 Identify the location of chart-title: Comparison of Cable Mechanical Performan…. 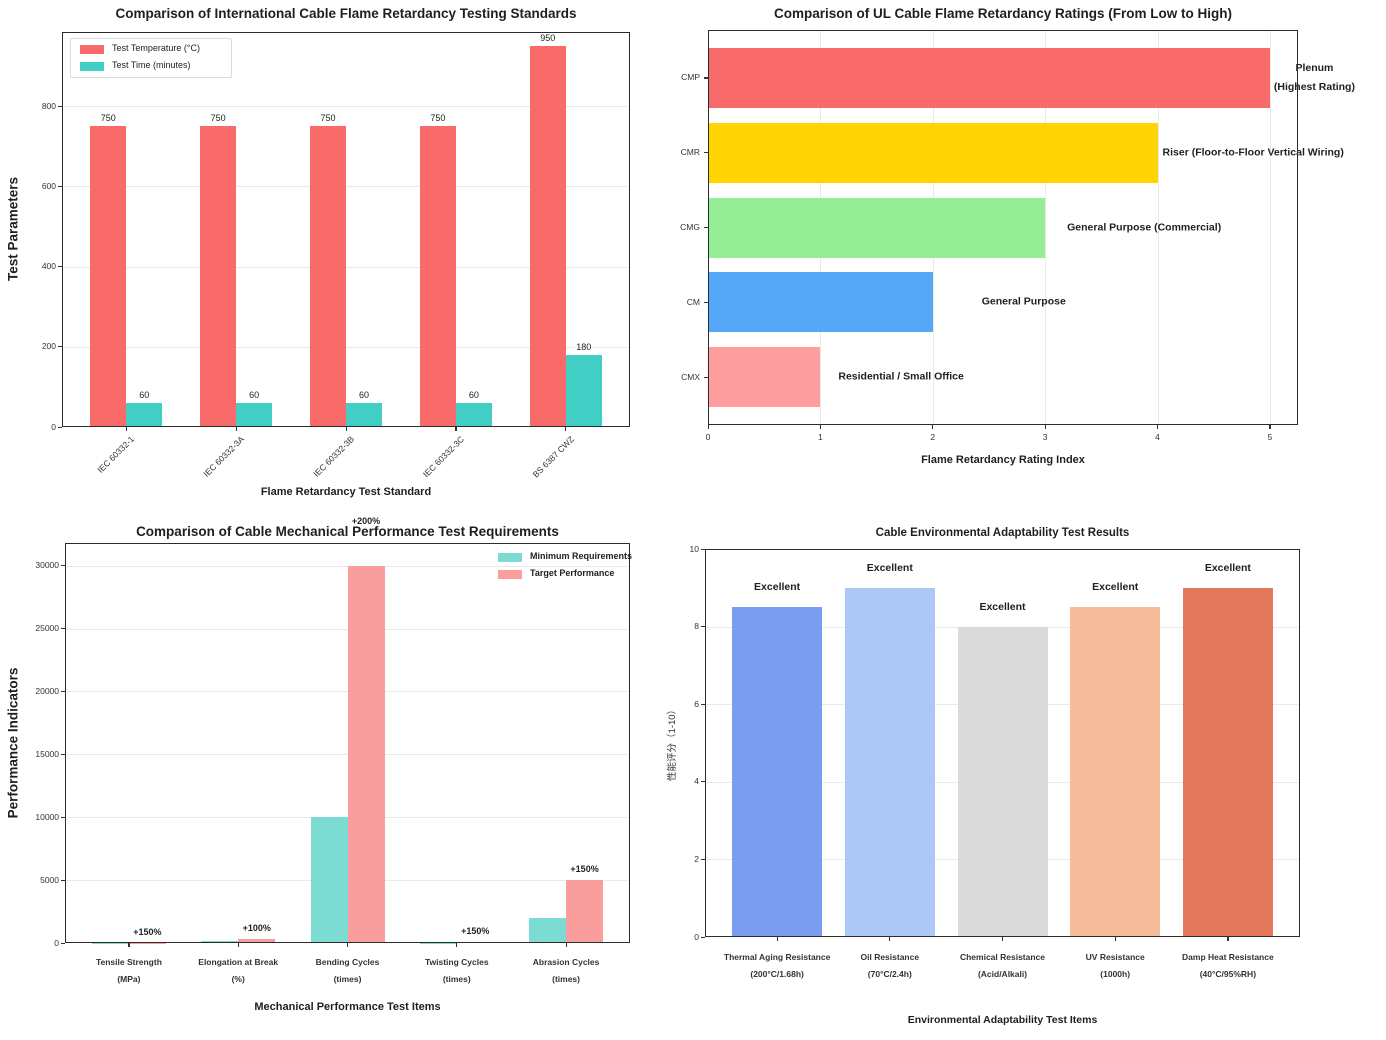
(347, 531).